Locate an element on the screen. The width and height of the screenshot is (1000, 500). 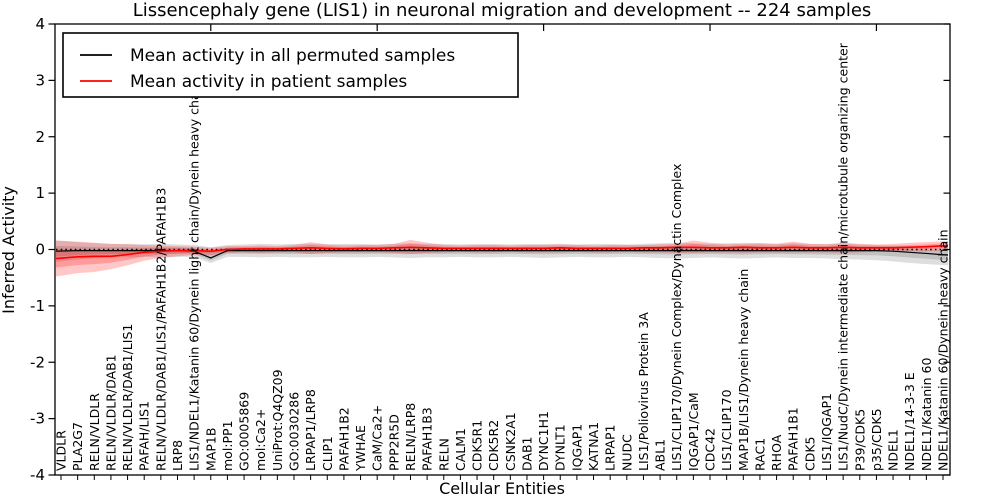
band-permuted is located at coordinates (502, 253).